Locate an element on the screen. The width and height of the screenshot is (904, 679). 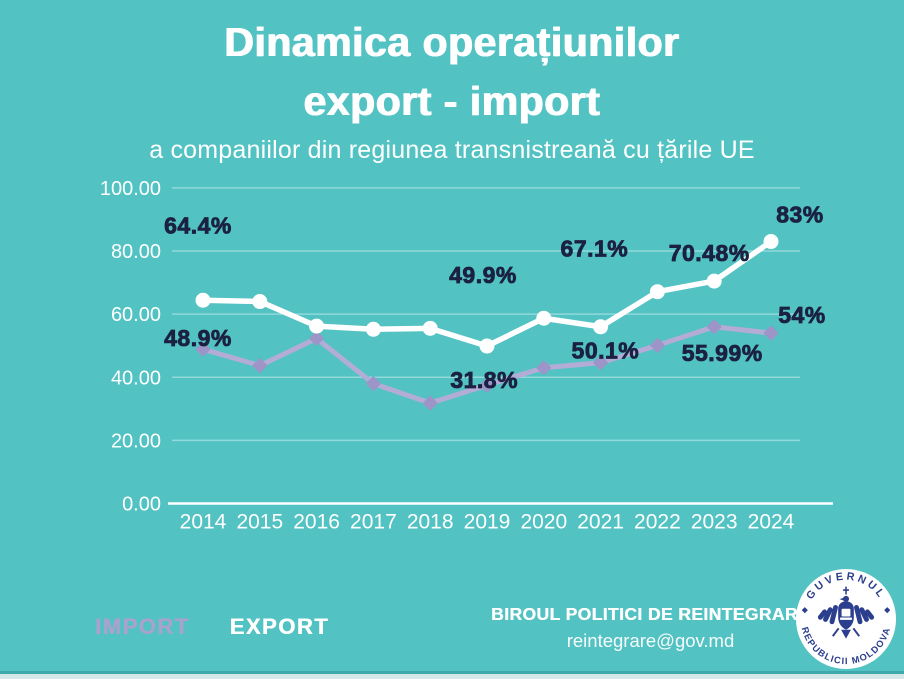
page-title-line1: Dinamica operațiunilor is located at coordinates (452, 42).